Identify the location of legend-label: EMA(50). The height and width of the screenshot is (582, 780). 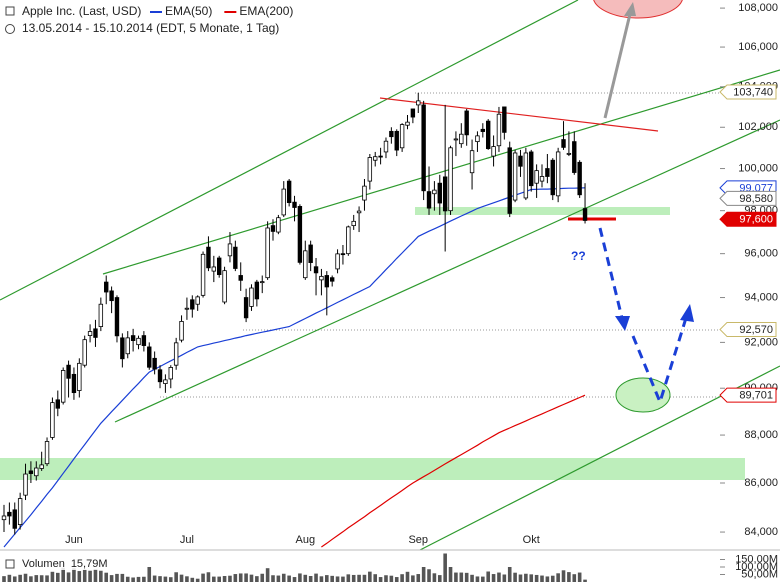
(188, 11).